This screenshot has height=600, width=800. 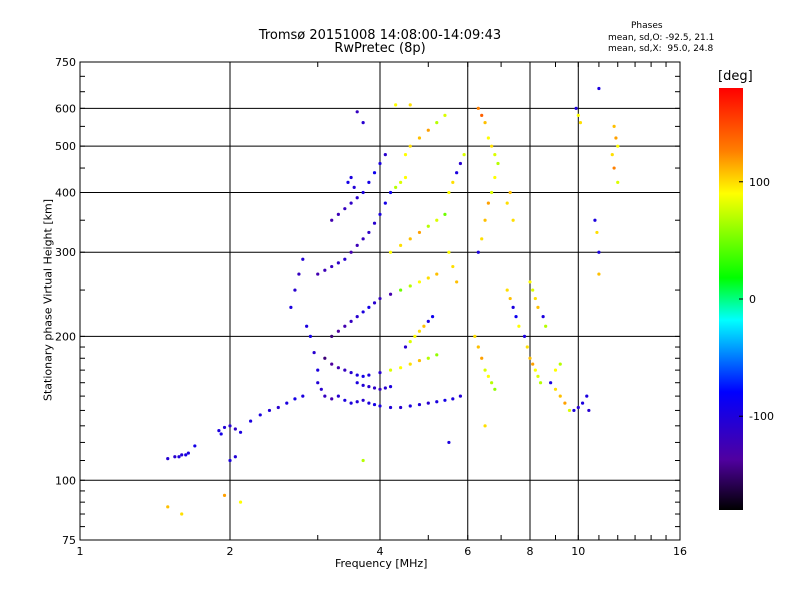 I want to click on colorbar-tick-label: -100, so click(x=761, y=416).